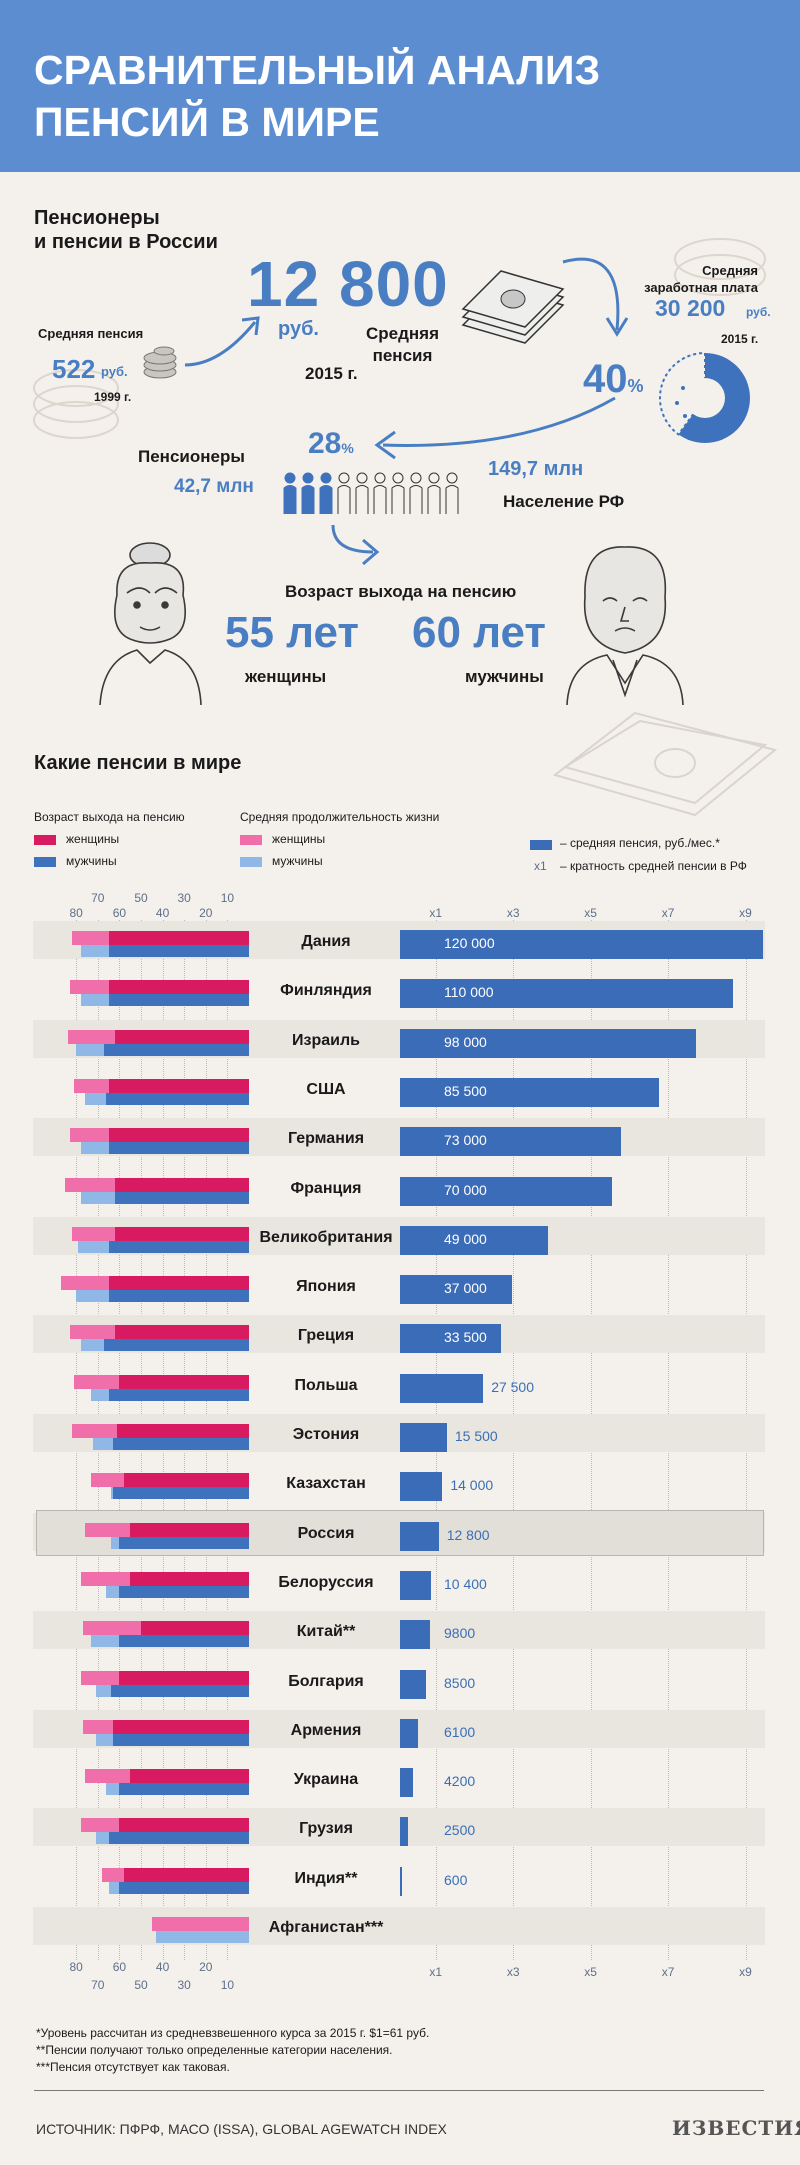 Image resolution: width=800 pixels, height=2165 pixels. Describe the element at coordinates (97, 218) in the screenshot. I see `russia-title-line-1: Пенсионеры` at that location.